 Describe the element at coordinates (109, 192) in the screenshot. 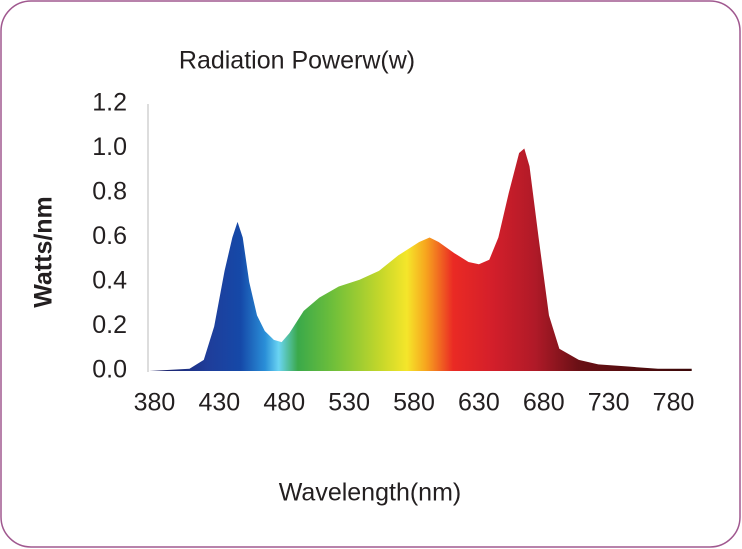

I see `y-tick-label: 0.8` at that location.